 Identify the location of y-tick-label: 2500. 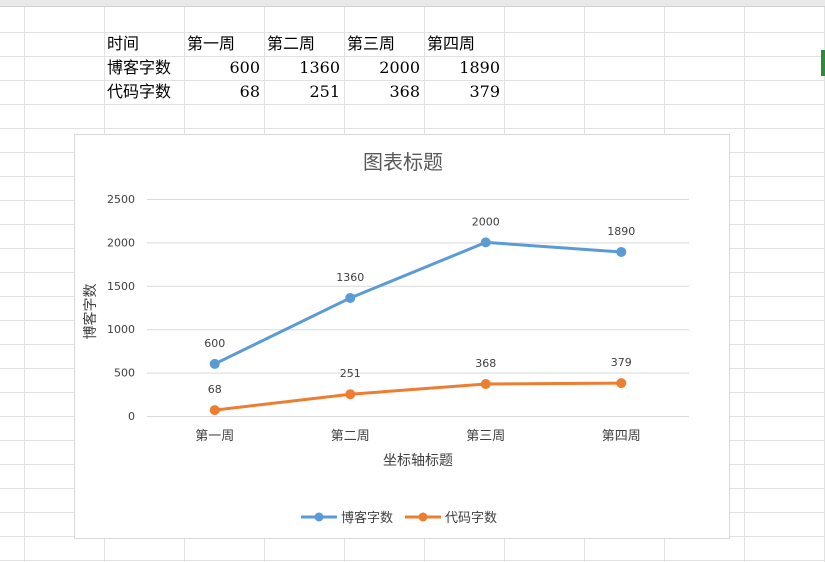
(121, 199).